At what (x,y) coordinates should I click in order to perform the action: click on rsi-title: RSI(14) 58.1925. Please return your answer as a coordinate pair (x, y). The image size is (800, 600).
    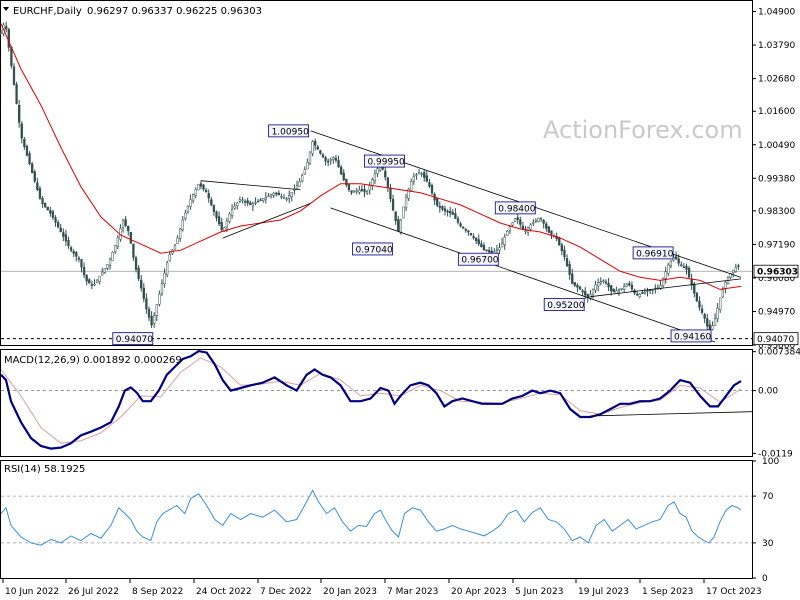
    Looking at the image, I should click on (44, 469).